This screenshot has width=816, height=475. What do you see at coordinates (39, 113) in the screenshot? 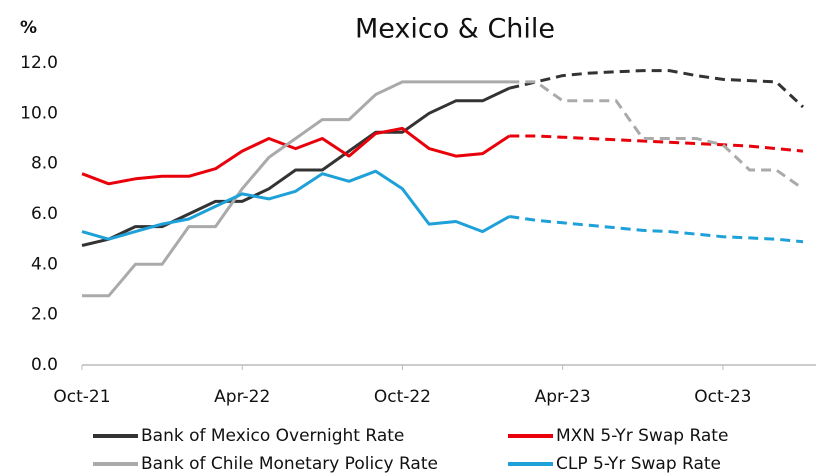
I see `y-tick-label: 10.0` at bounding box center [39, 113].